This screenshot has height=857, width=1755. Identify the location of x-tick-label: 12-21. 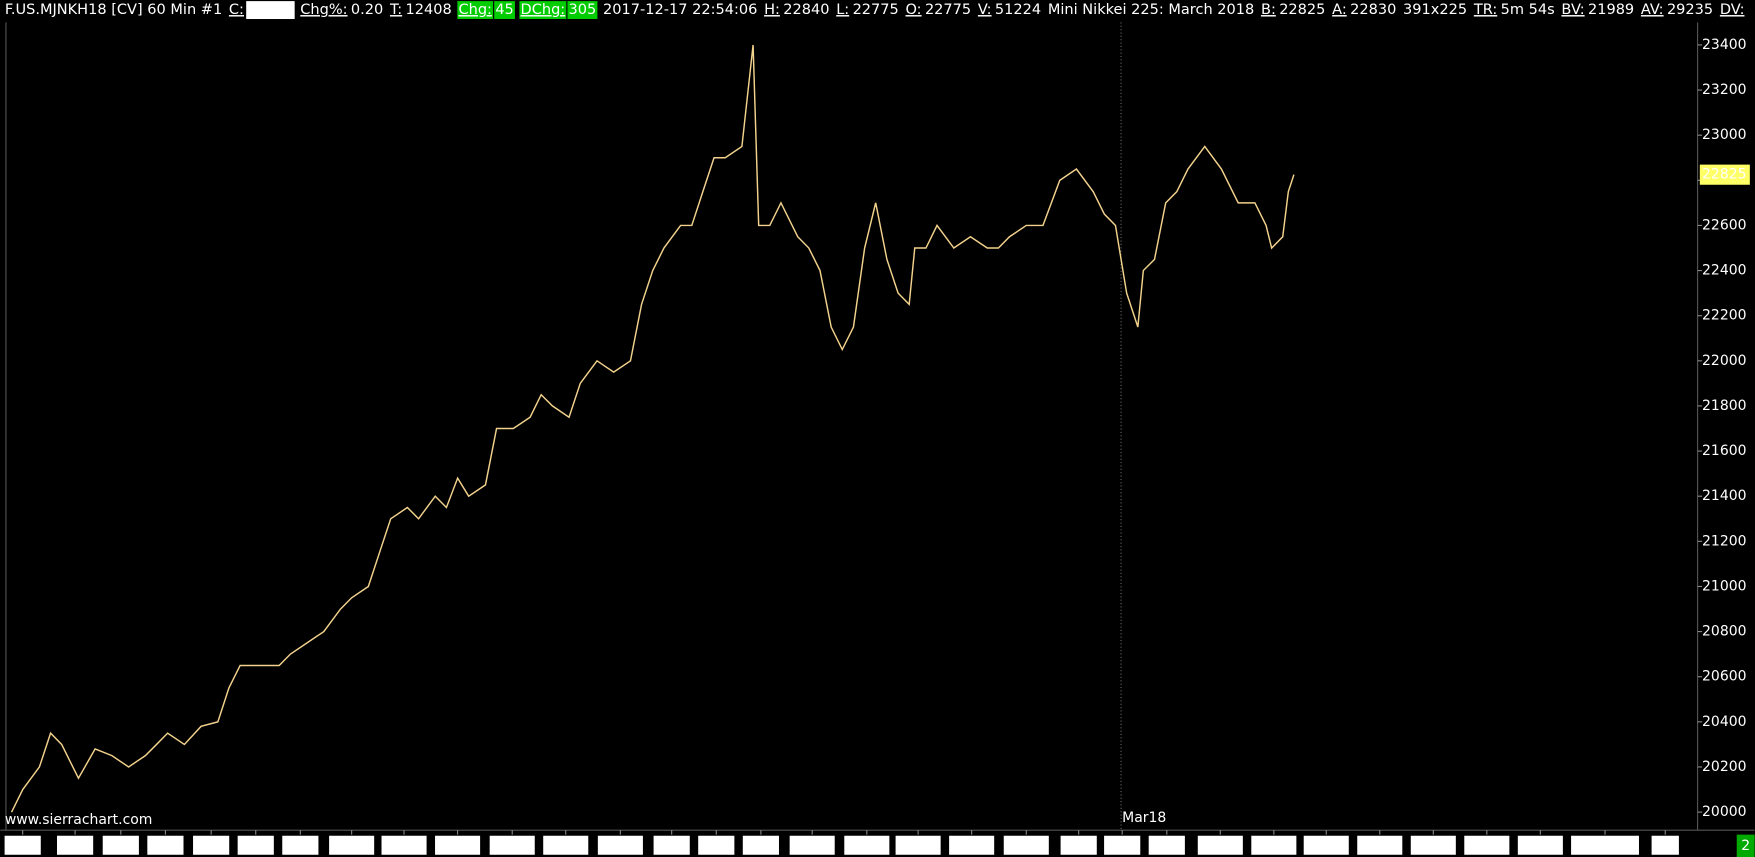
(1379, 846).